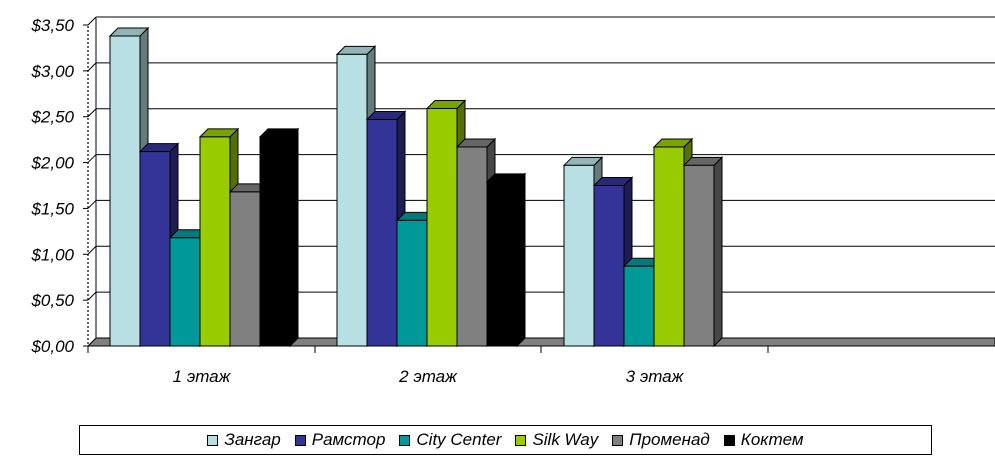  What do you see at coordinates (52, 254) in the screenshot?
I see `y-tick-label: $1,00` at bounding box center [52, 254].